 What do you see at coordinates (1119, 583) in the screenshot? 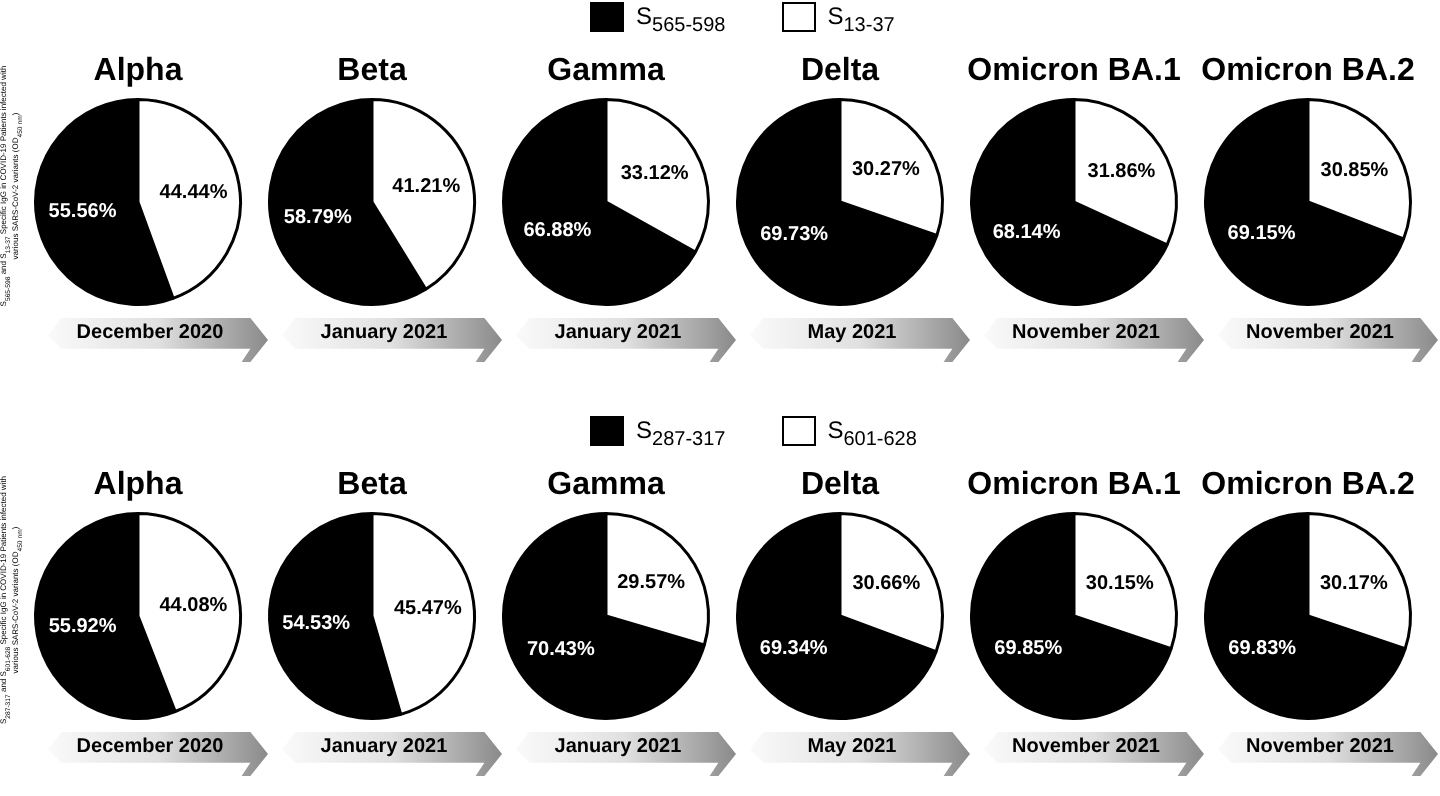
I see `data-label: 30.15%` at bounding box center [1119, 583].